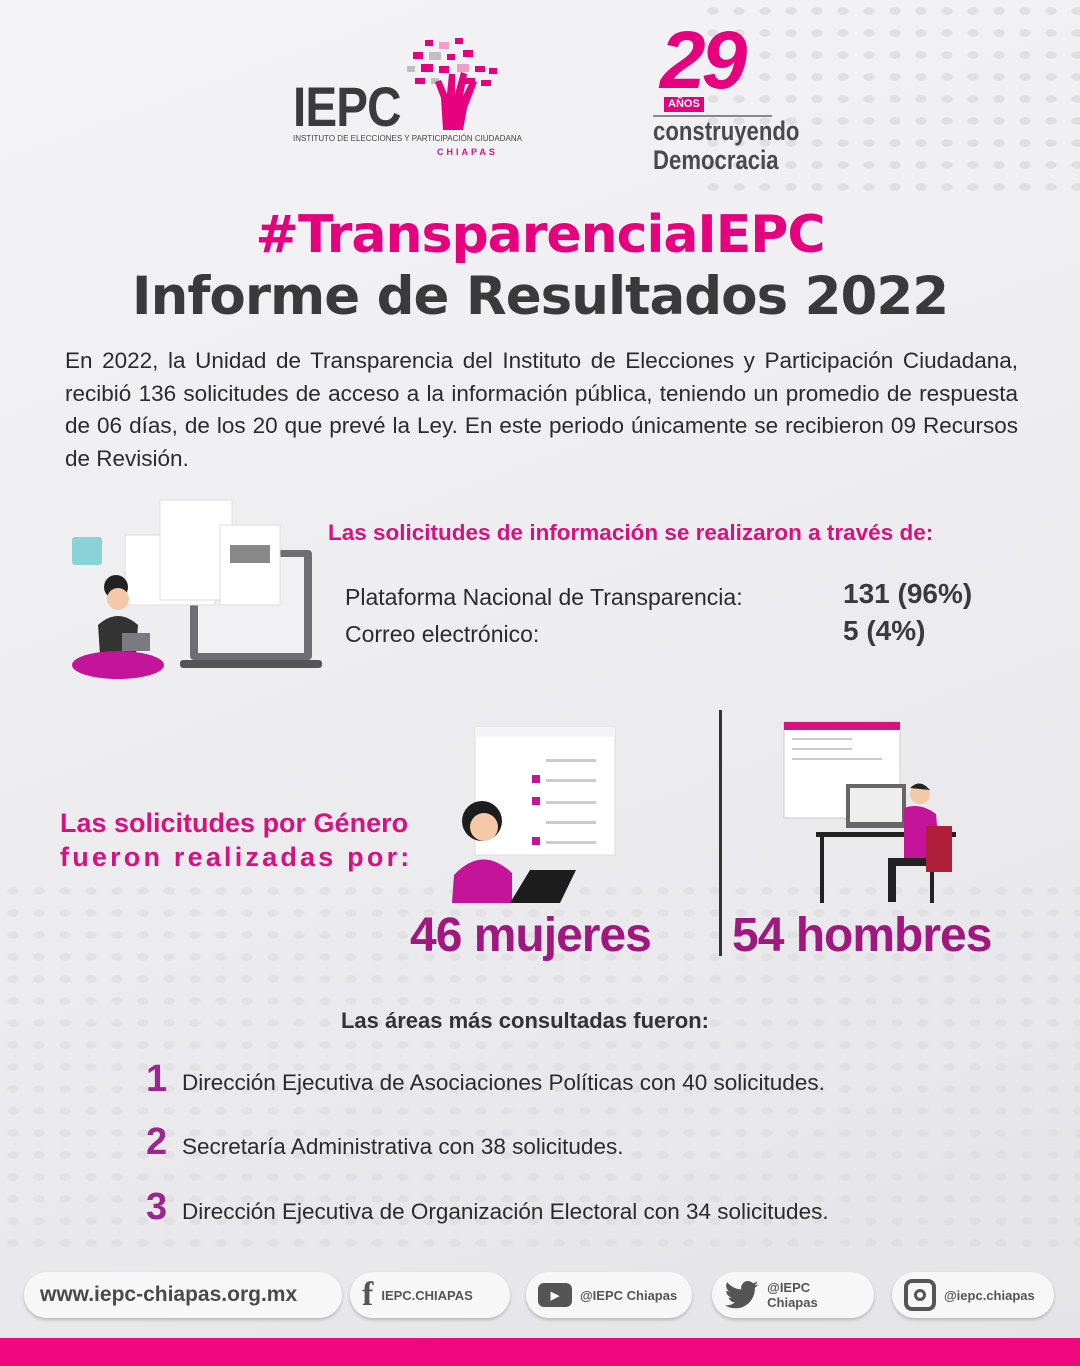 The height and width of the screenshot is (1366, 1080). Describe the element at coordinates (908, 593) in the screenshot. I see `channel-value: 131 (96%)` at that location.